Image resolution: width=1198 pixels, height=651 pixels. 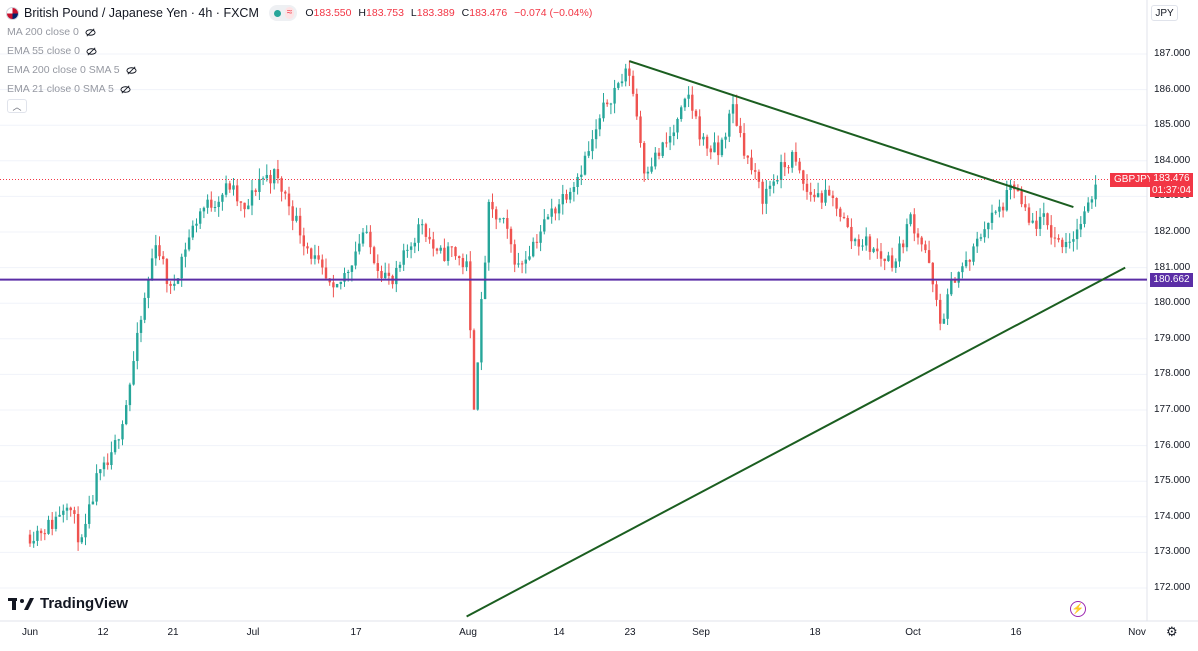 What do you see at coordinates (1078, 609) in the screenshot?
I see `lightning-icon: ⚡` at bounding box center [1078, 609].